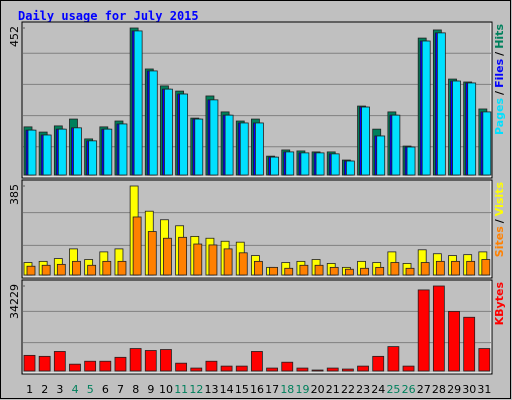 The height and width of the screenshot is (400, 512). Describe the element at coordinates (499, 73) in the screenshot. I see `legend-entry: Files` at that location.